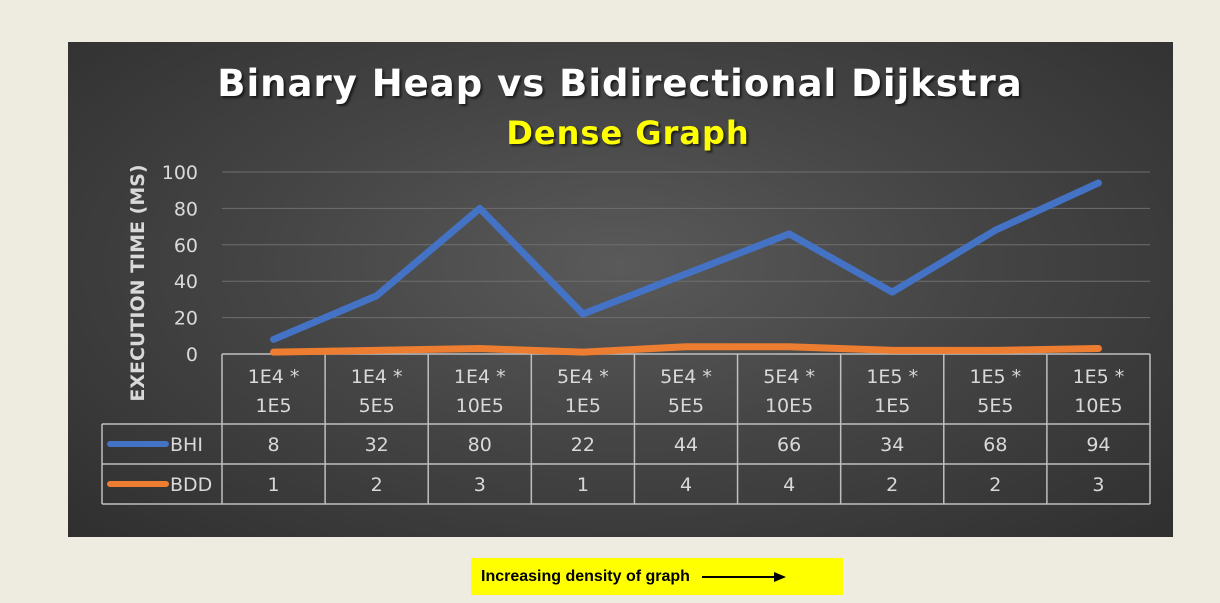  What do you see at coordinates (789, 445) in the screenshot?
I see `data-table-value: 66` at bounding box center [789, 445].